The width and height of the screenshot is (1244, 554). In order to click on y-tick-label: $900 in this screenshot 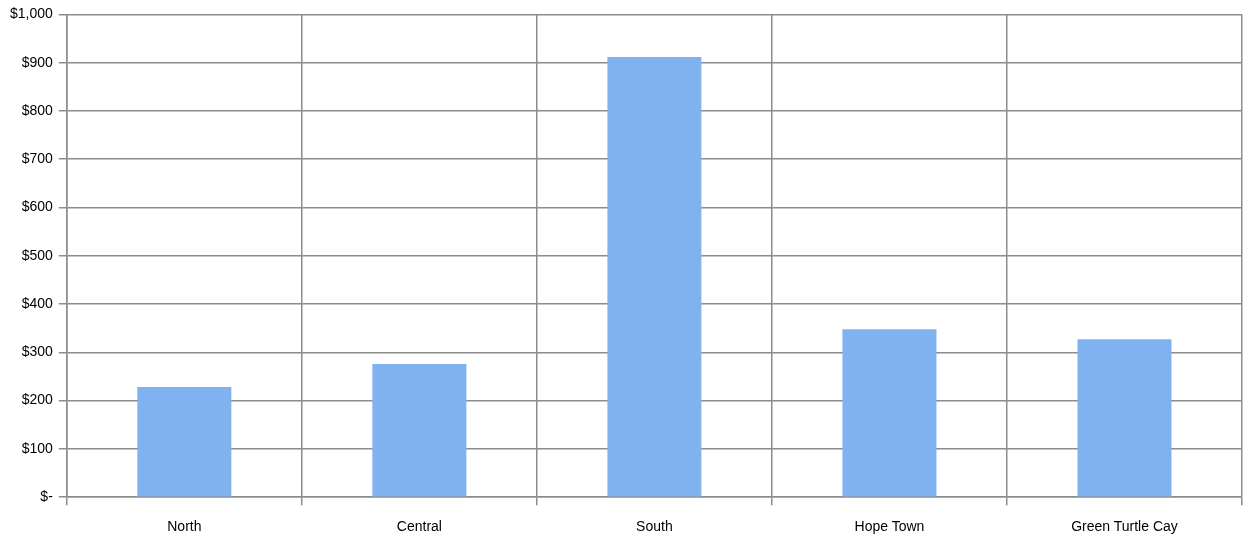, I will do `click(37, 61)`.